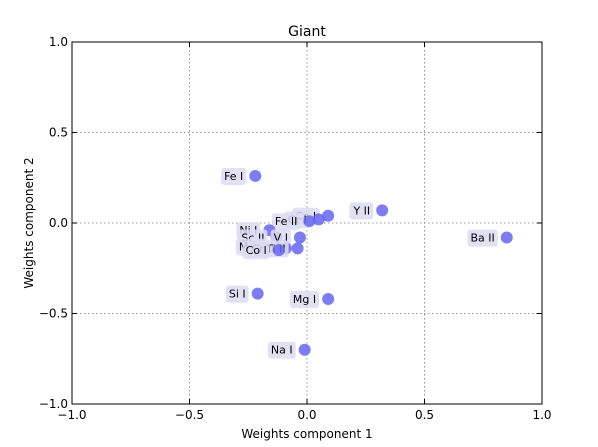 The image size is (598, 447). I want to click on x-tick-label: 0.0, so click(306, 415).